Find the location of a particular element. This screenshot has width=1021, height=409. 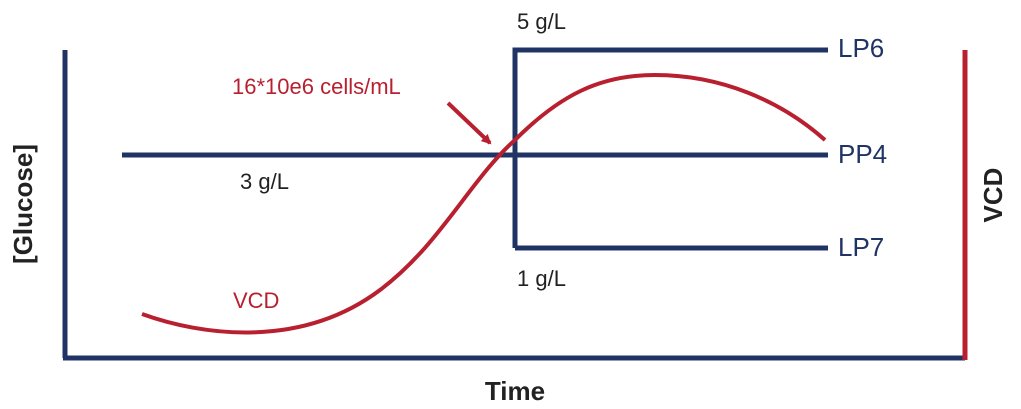

lp6-label: LP6 is located at coordinates (861, 48).